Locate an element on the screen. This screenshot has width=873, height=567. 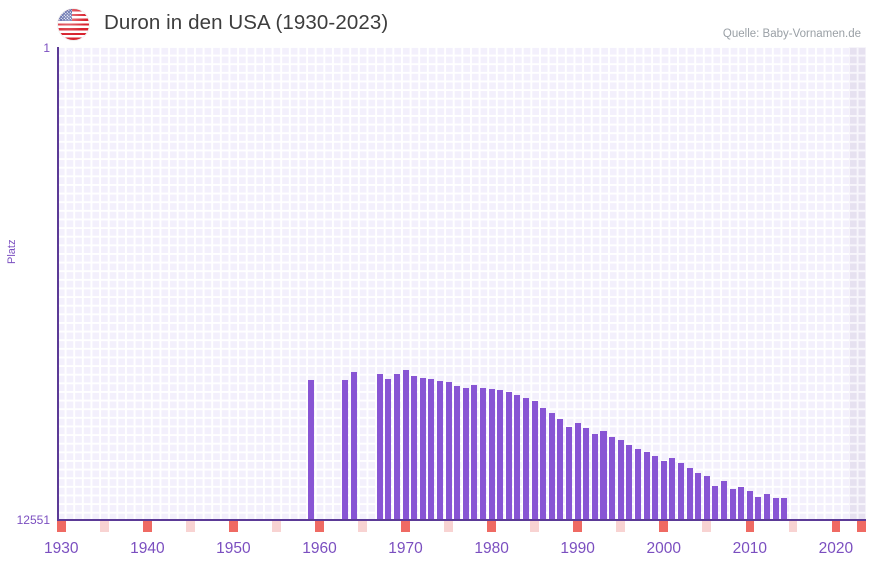
bar-2006 is located at coordinates (715, 502).